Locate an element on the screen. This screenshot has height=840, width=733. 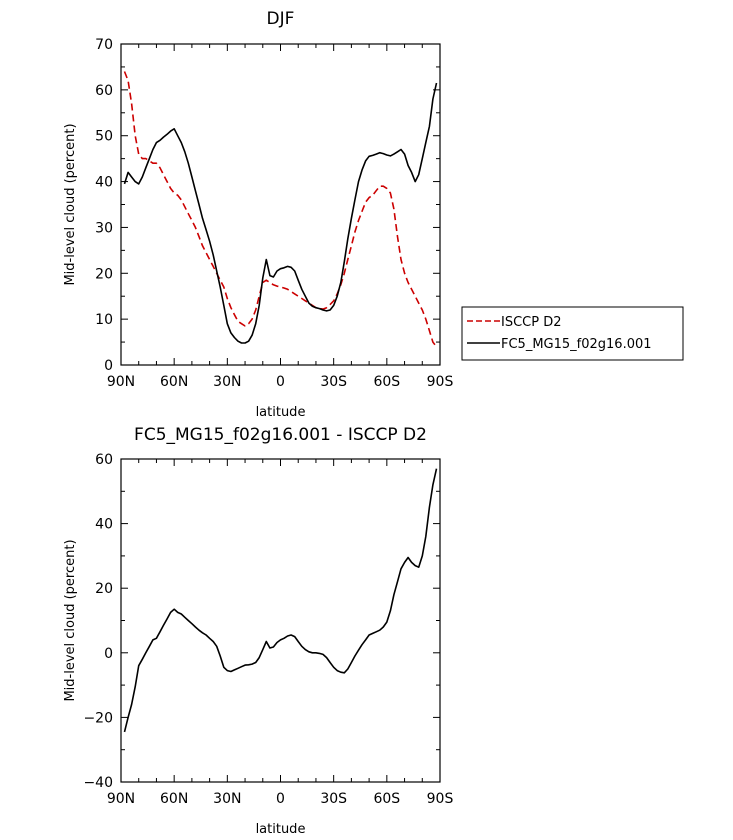
top-x-axis-label: latitude is located at coordinates (281, 412).